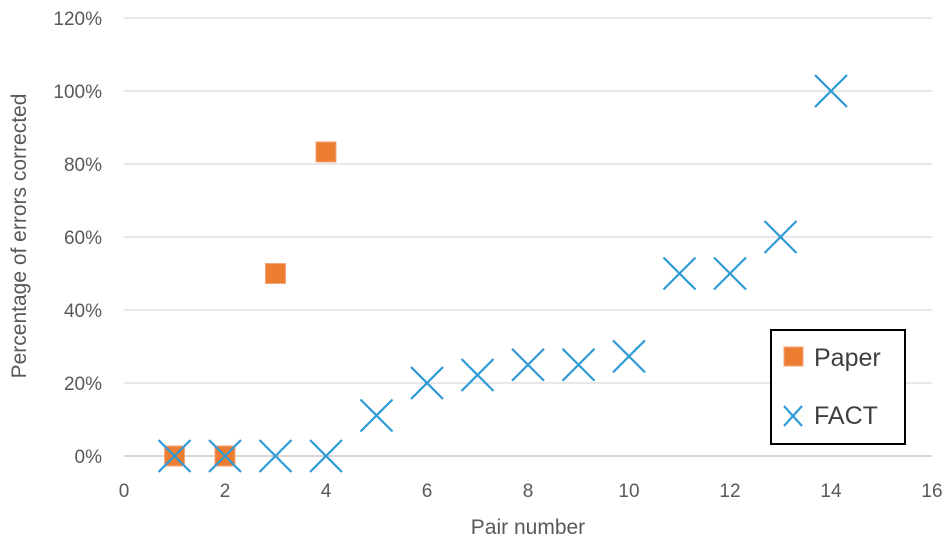 The width and height of the screenshot is (949, 544). Describe the element at coordinates (528, 527) in the screenshot. I see `x-axis-title: Pair number` at that location.